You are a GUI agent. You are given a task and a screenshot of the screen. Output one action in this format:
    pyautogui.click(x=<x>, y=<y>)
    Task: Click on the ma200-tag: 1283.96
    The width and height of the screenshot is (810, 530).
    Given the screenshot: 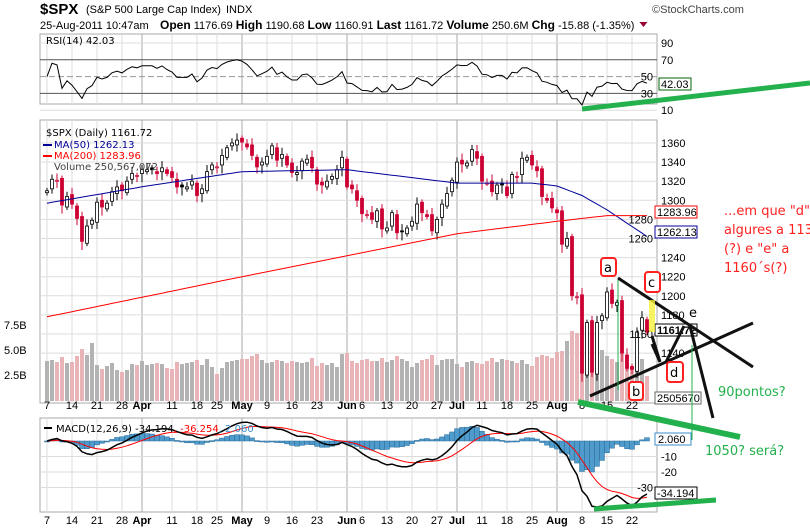 What is the action you would take?
    pyautogui.click(x=677, y=213)
    